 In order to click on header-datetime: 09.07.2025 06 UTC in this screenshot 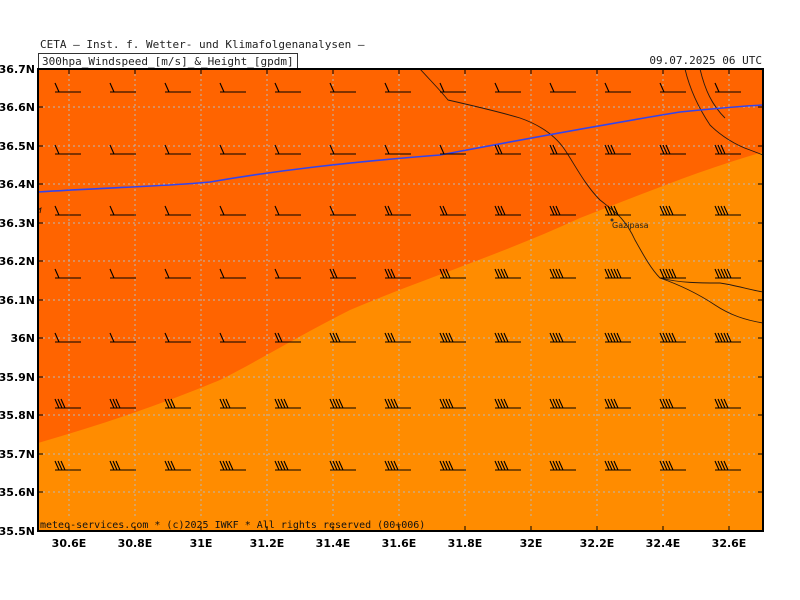, I will do `click(705, 60)`.